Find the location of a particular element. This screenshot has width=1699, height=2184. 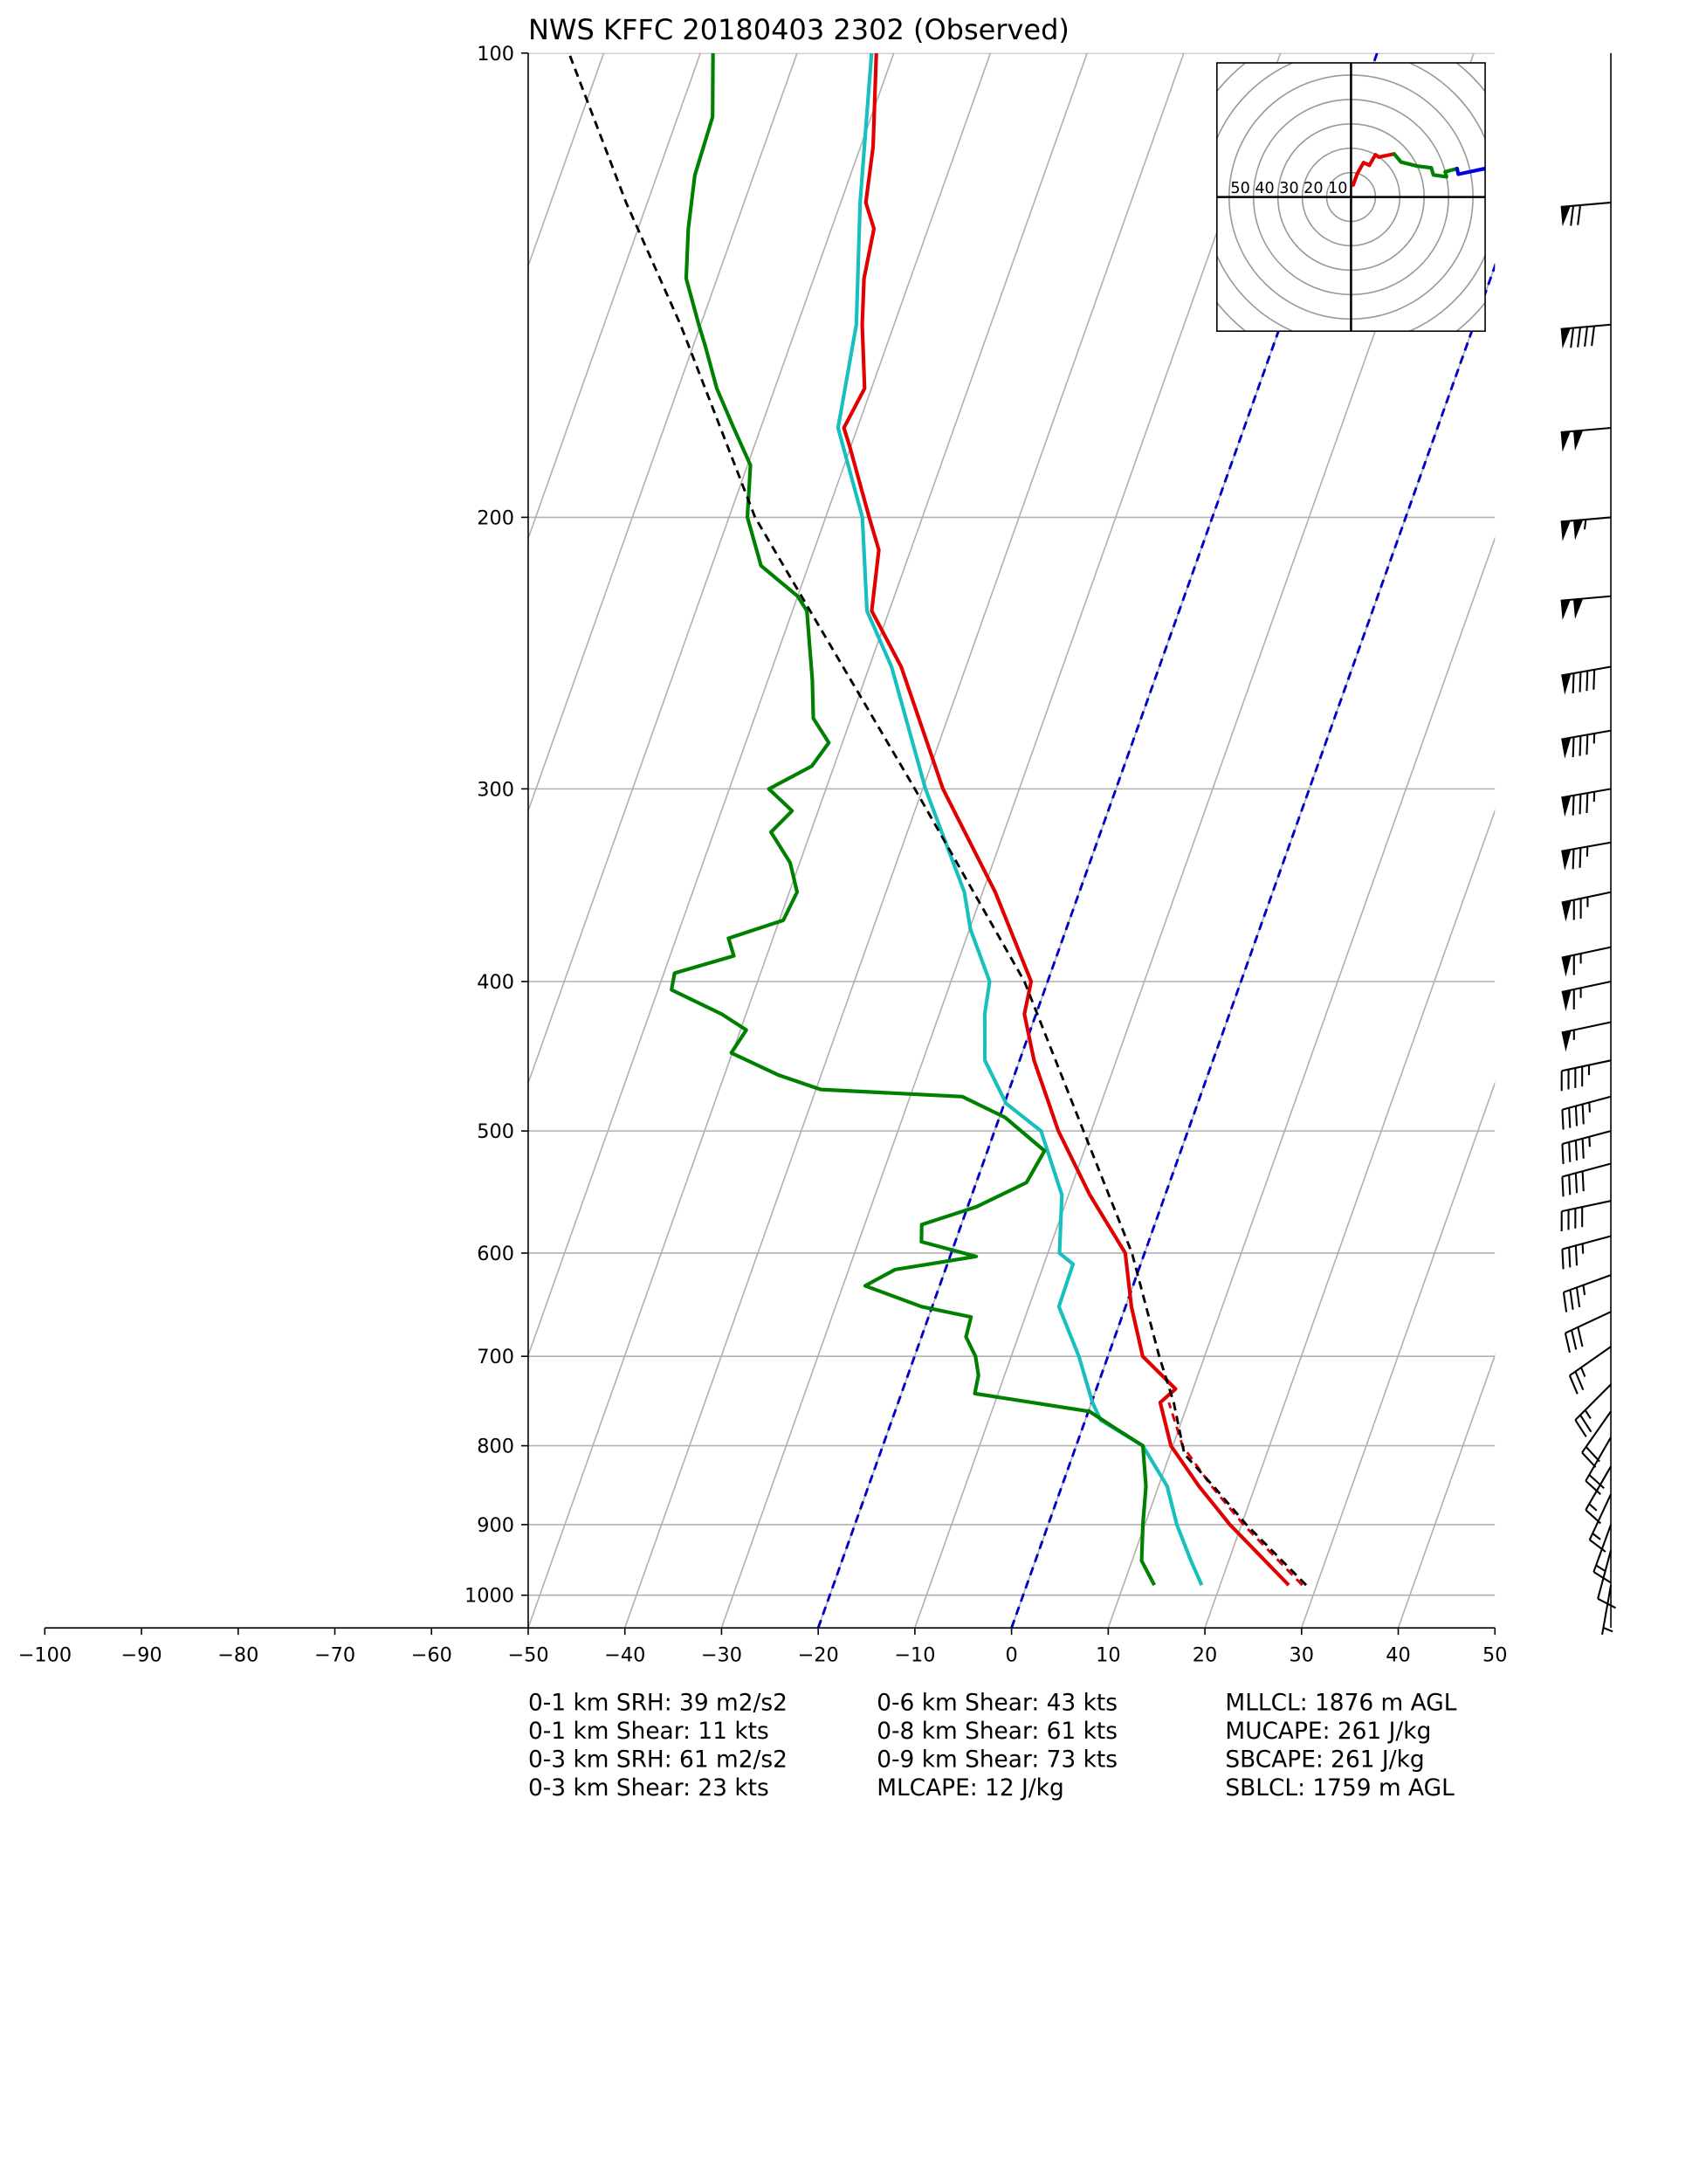

hodograph-frame is located at coordinates (1351, 197).